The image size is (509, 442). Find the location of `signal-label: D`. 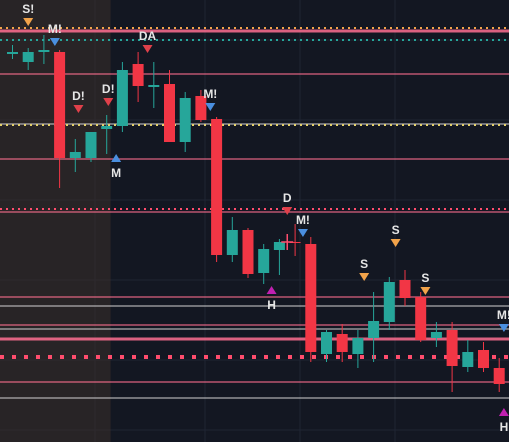

signal-label: D is located at coordinates (287, 198).